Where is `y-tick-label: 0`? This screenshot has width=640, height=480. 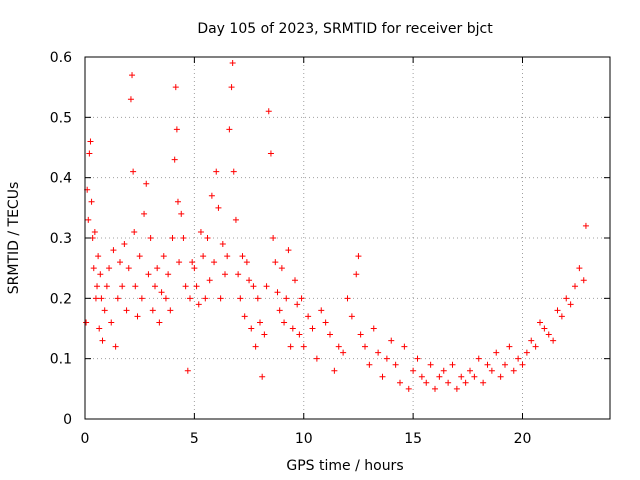 y-tick-label: 0 is located at coordinates (67, 420).